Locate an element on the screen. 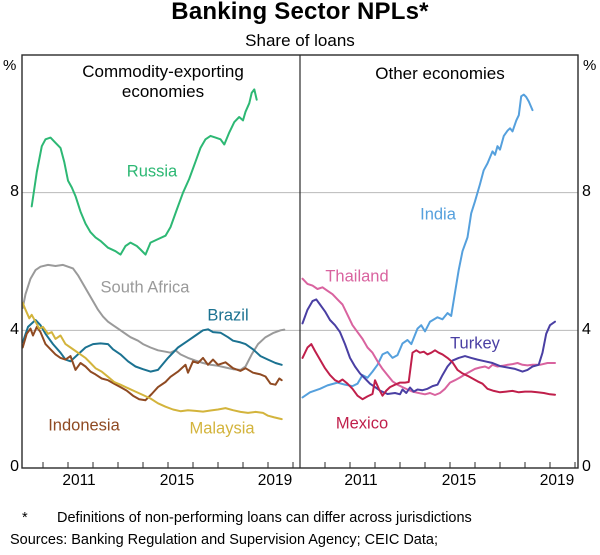 Image resolution: width=600 pixels, height=555 pixels. y-tick-label-4-left: 4 is located at coordinates (14, 329).